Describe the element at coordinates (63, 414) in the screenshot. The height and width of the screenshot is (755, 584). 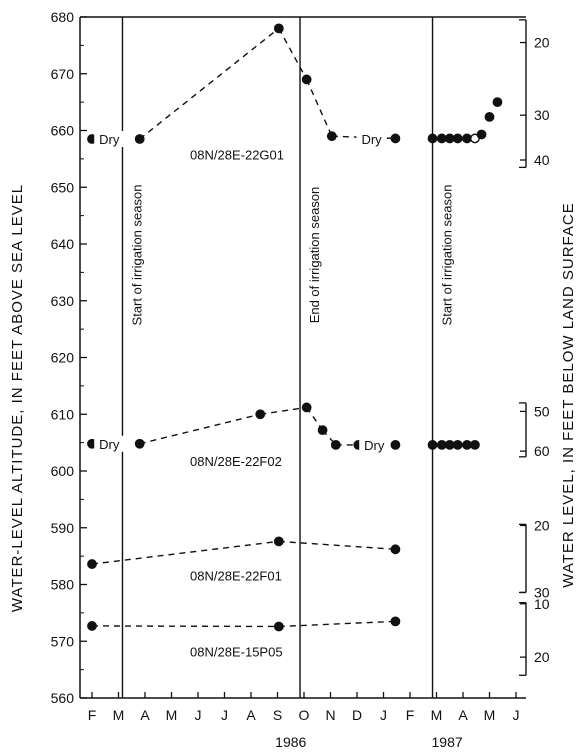
I see `y-tick-label: 610` at that location.